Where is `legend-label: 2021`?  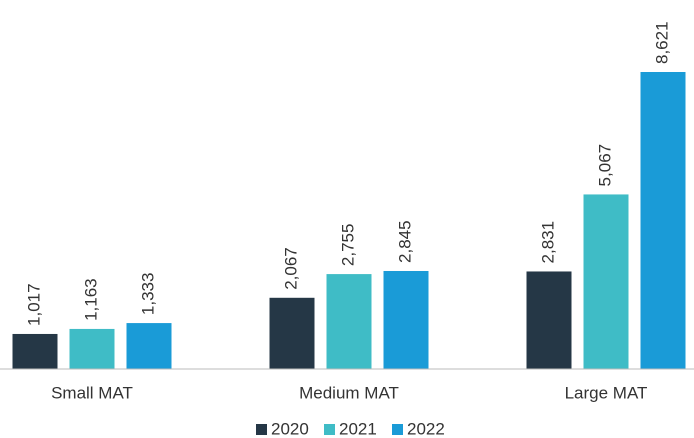
legend-label: 2021 is located at coordinates (358, 428).